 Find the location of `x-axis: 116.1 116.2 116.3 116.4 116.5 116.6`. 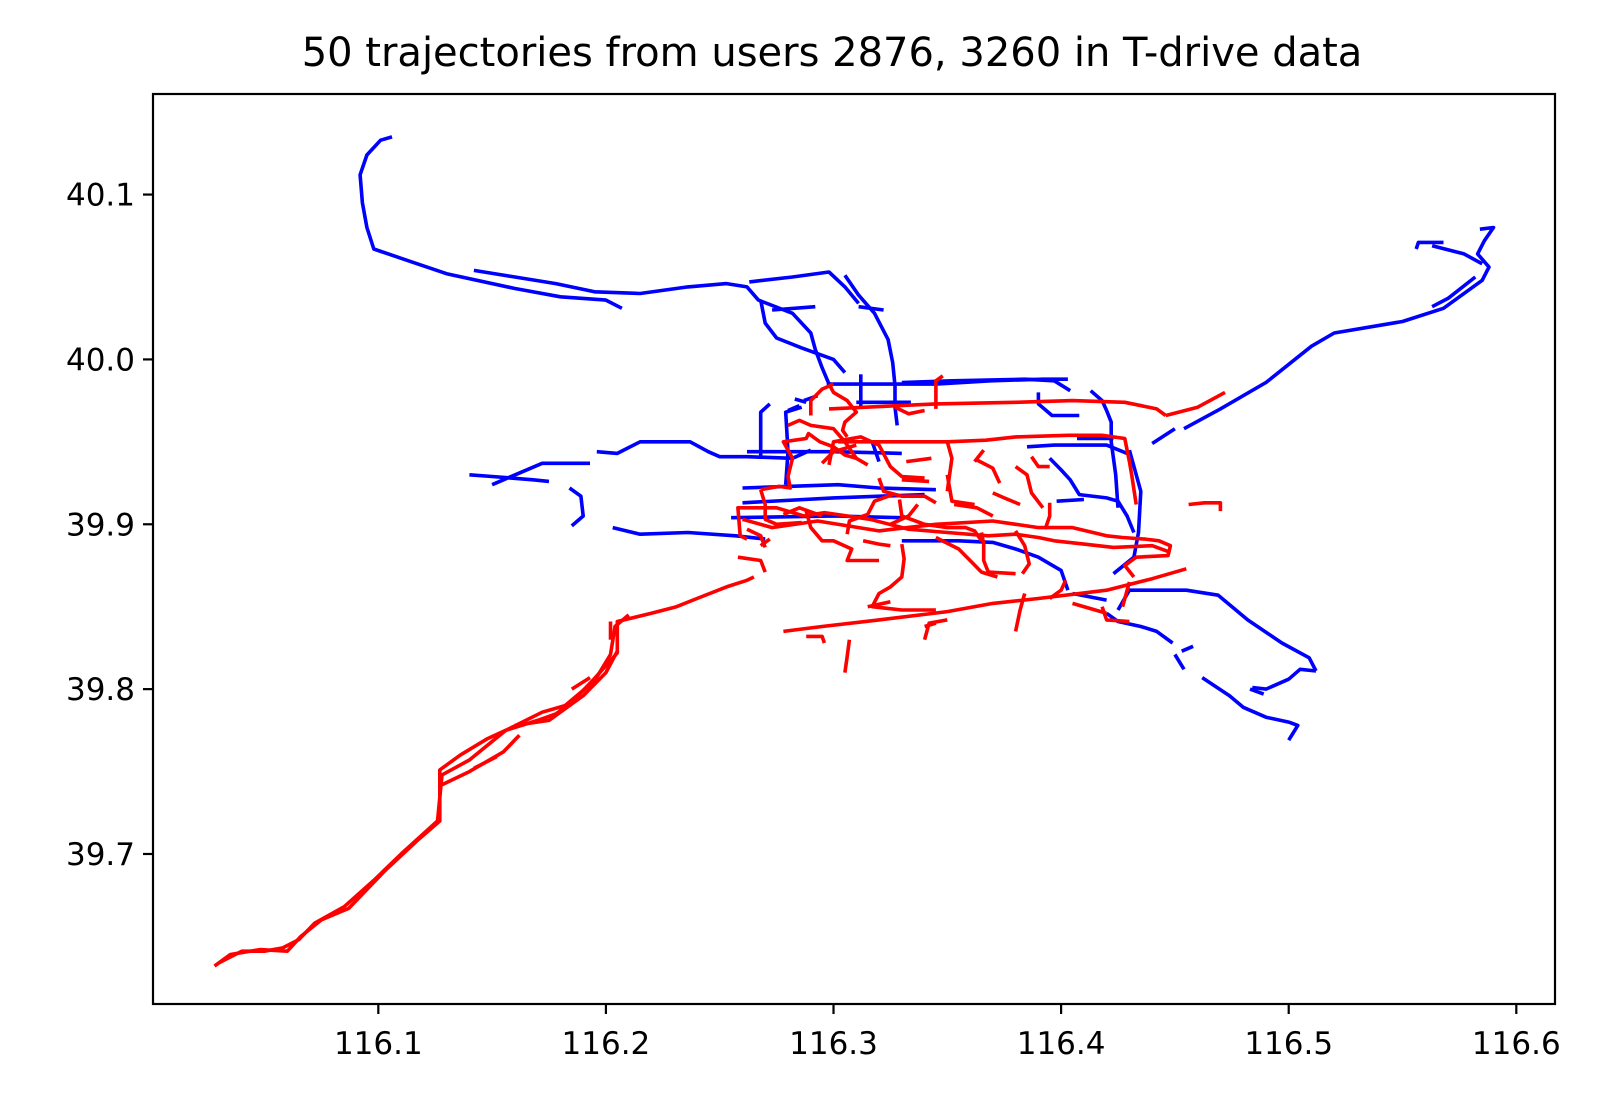

x-axis: 116.1 116.2 116.3 116.4 116.5 116.6 is located at coordinates (947, 1033).